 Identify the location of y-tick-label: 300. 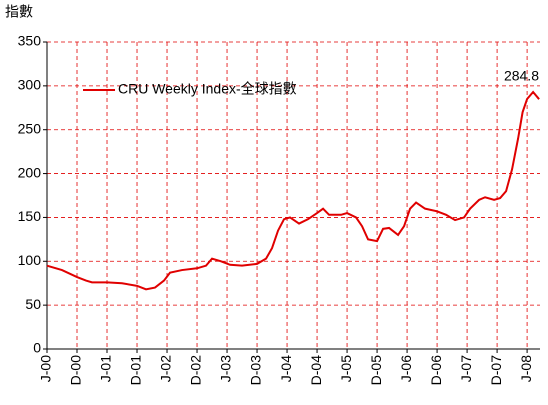
(30, 85).